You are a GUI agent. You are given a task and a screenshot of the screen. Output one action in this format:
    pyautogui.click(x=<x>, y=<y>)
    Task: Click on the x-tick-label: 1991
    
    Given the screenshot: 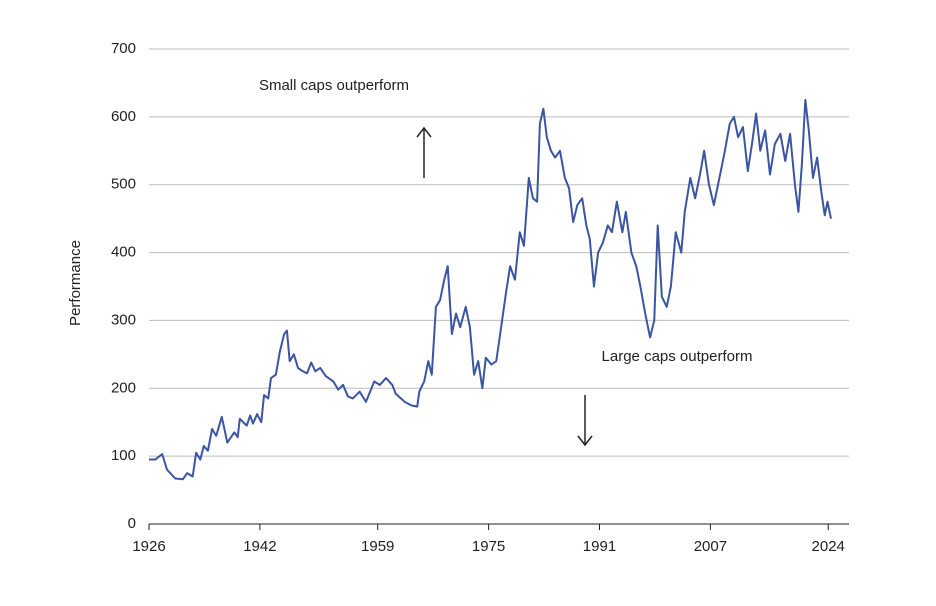 What is the action you would take?
    pyautogui.click(x=599, y=546)
    